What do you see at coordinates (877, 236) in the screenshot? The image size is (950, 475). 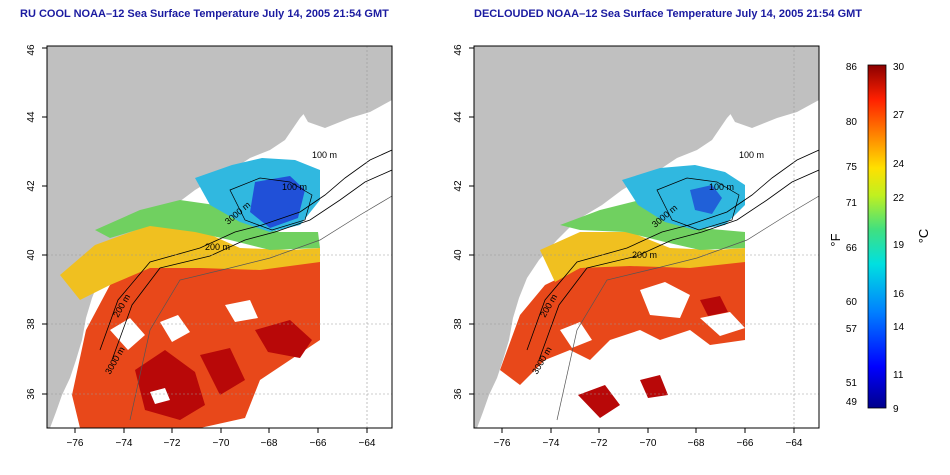 I see `colorbar-gradient` at bounding box center [877, 236].